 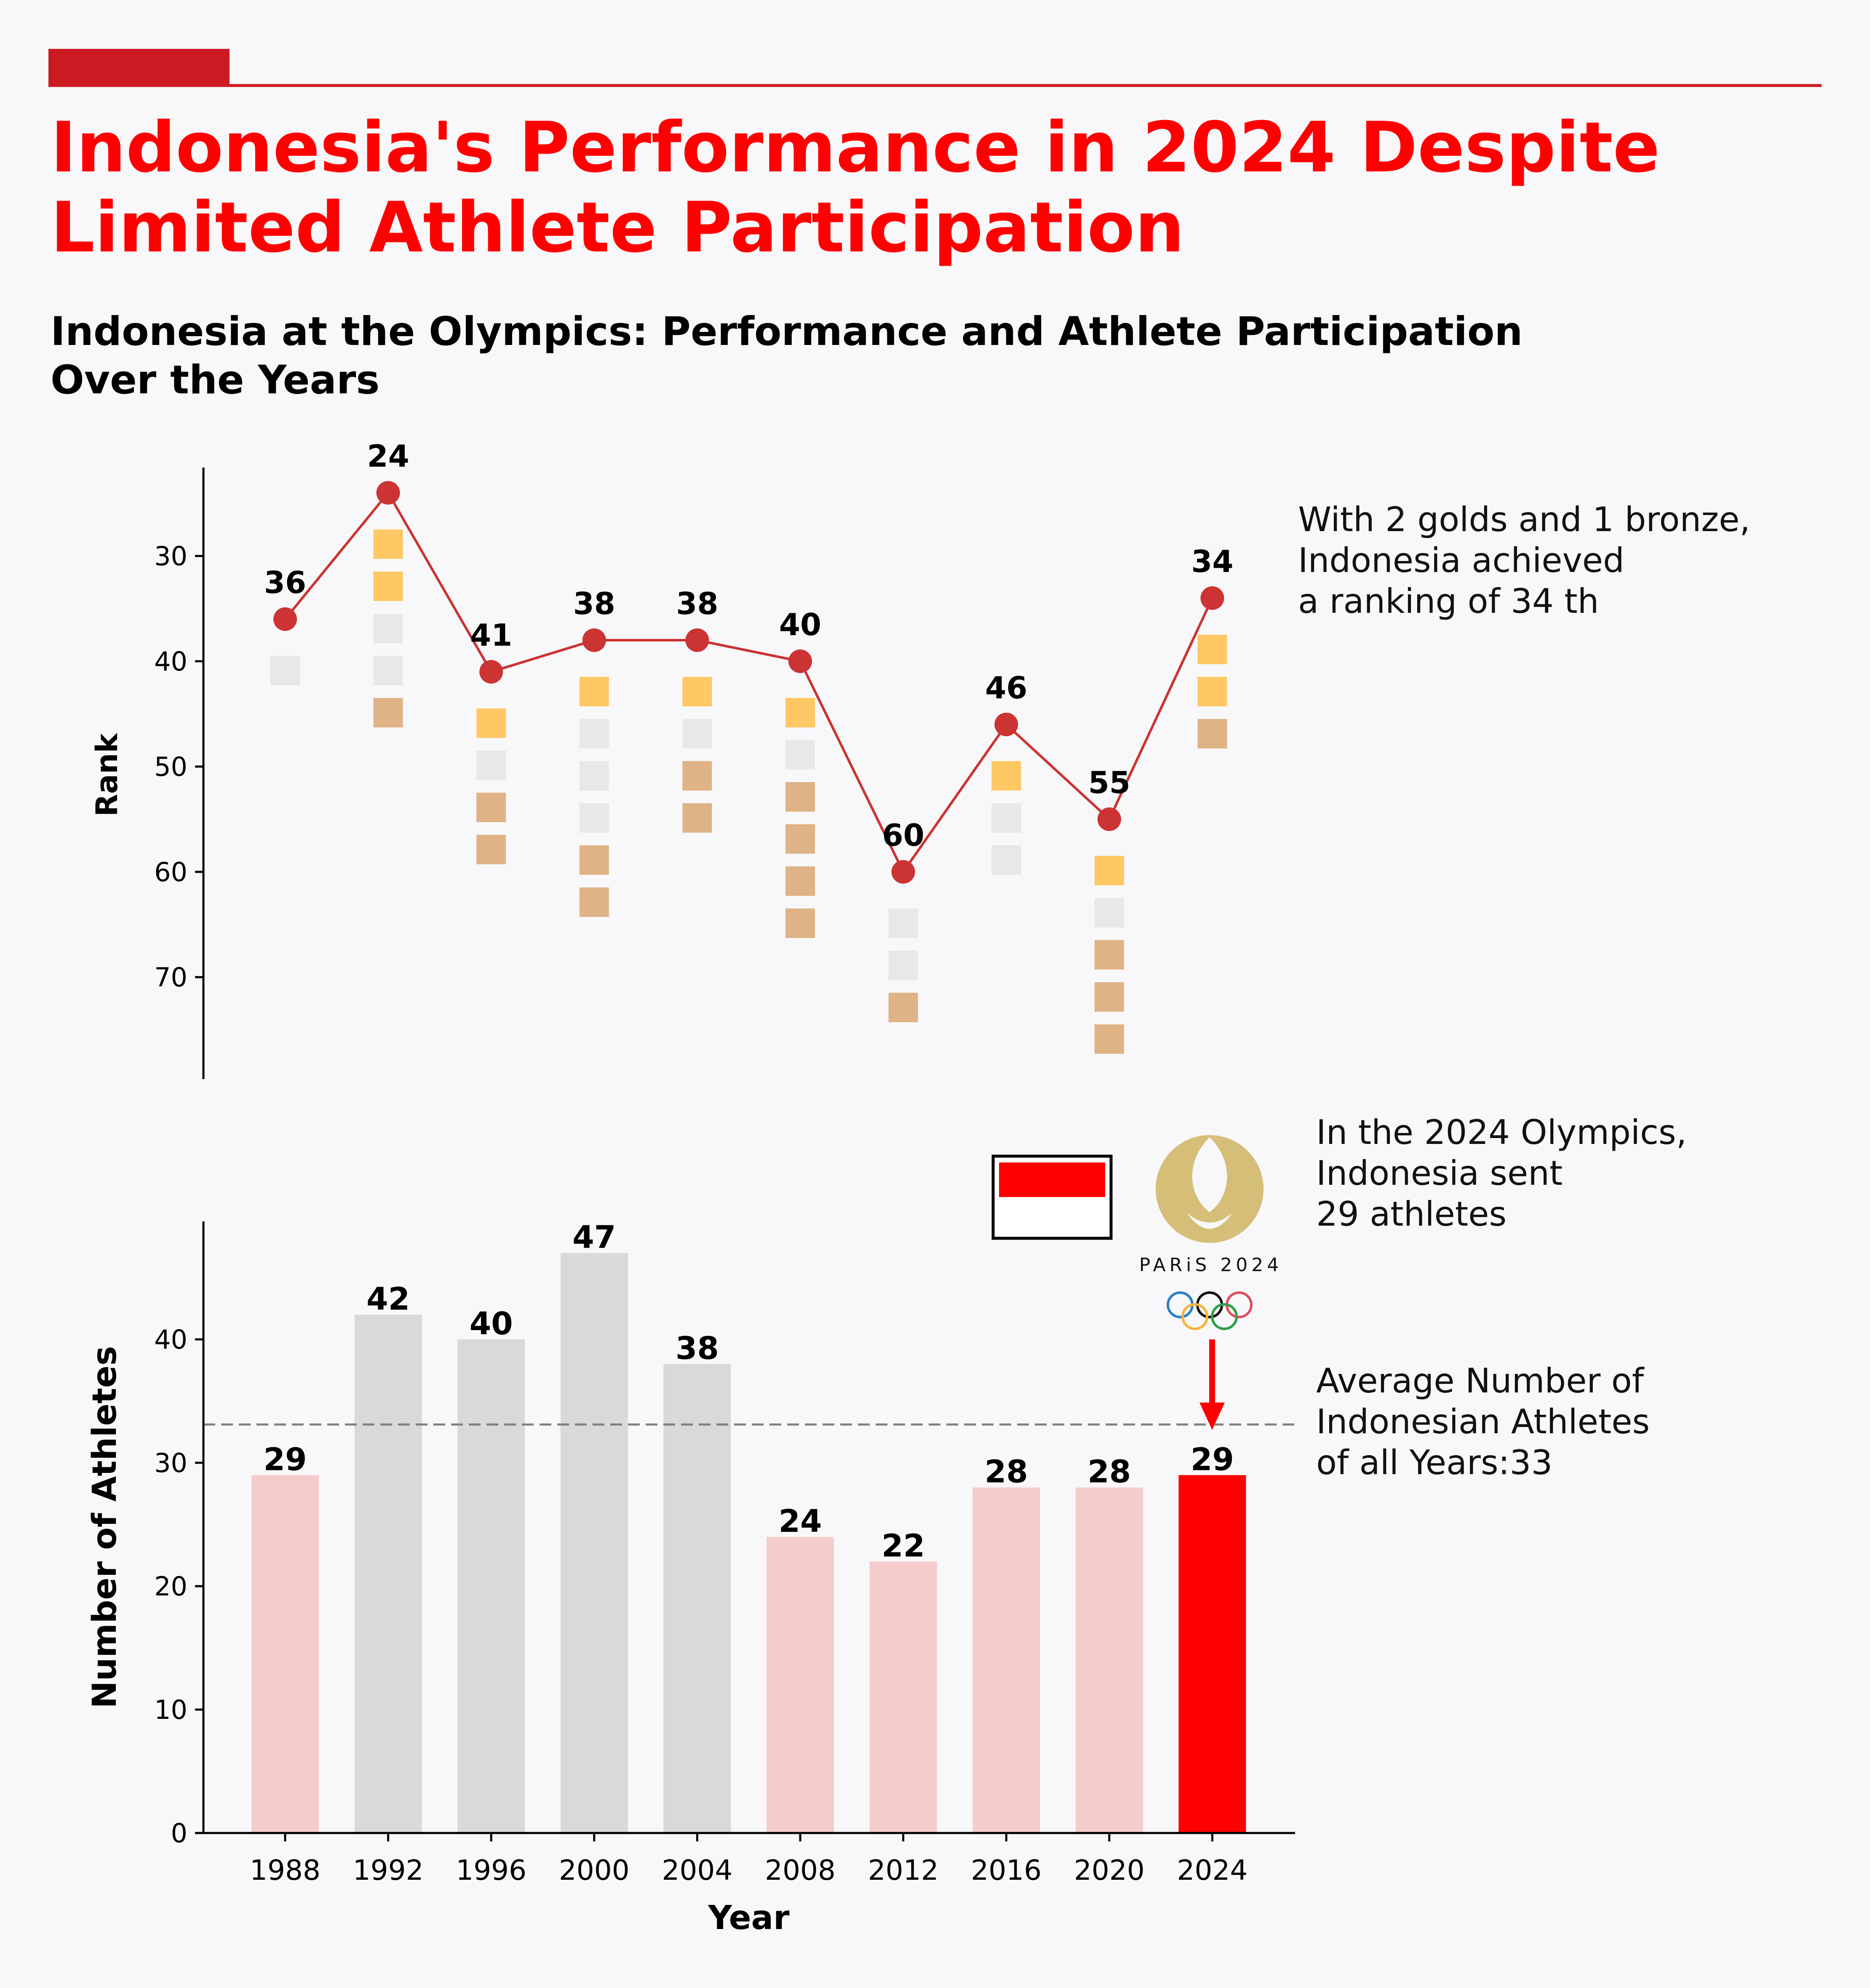 I want to click on subtitle-line: Over the Years, so click(x=215, y=380).